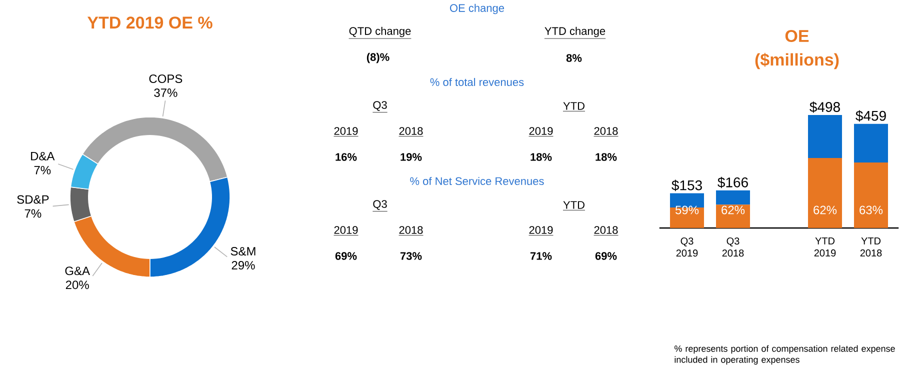 Image resolution: width=912 pixels, height=378 pixels. I want to click on slice-label: S&M, so click(243, 251).